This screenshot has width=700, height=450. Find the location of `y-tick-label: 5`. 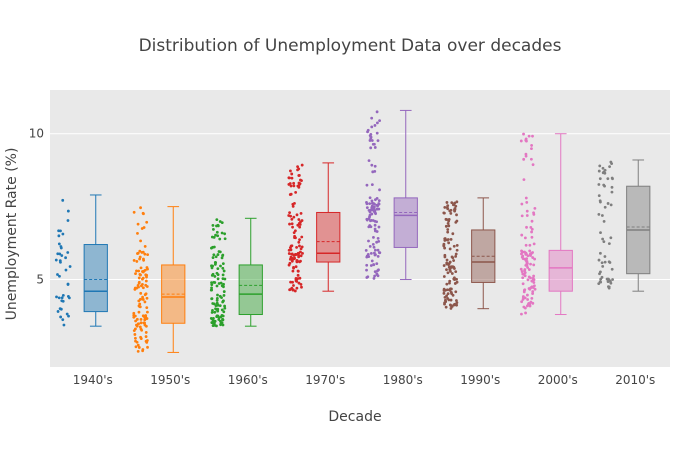

y-tick-label: 5 is located at coordinates (40, 280).